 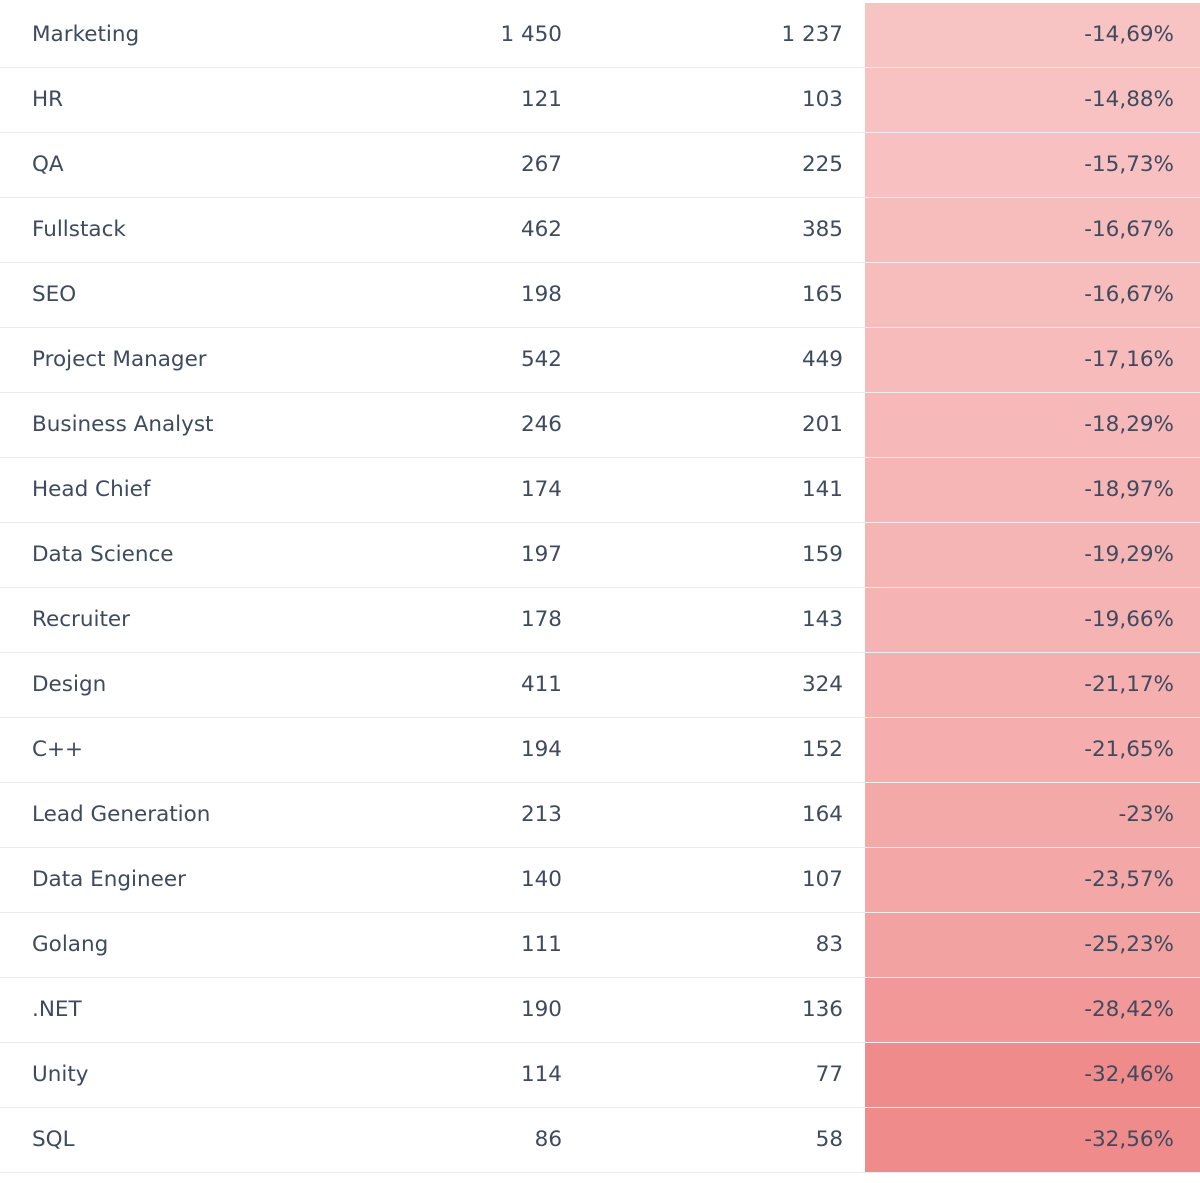 I want to click on row-value-2: 1 237, so click(x=812, y=34).